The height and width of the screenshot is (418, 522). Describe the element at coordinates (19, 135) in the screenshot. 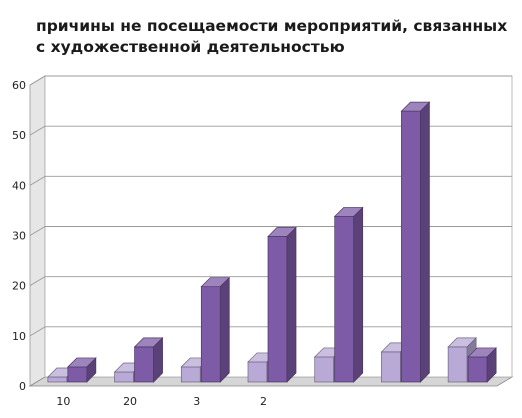

I see `y-tick-label: 50` at that location.